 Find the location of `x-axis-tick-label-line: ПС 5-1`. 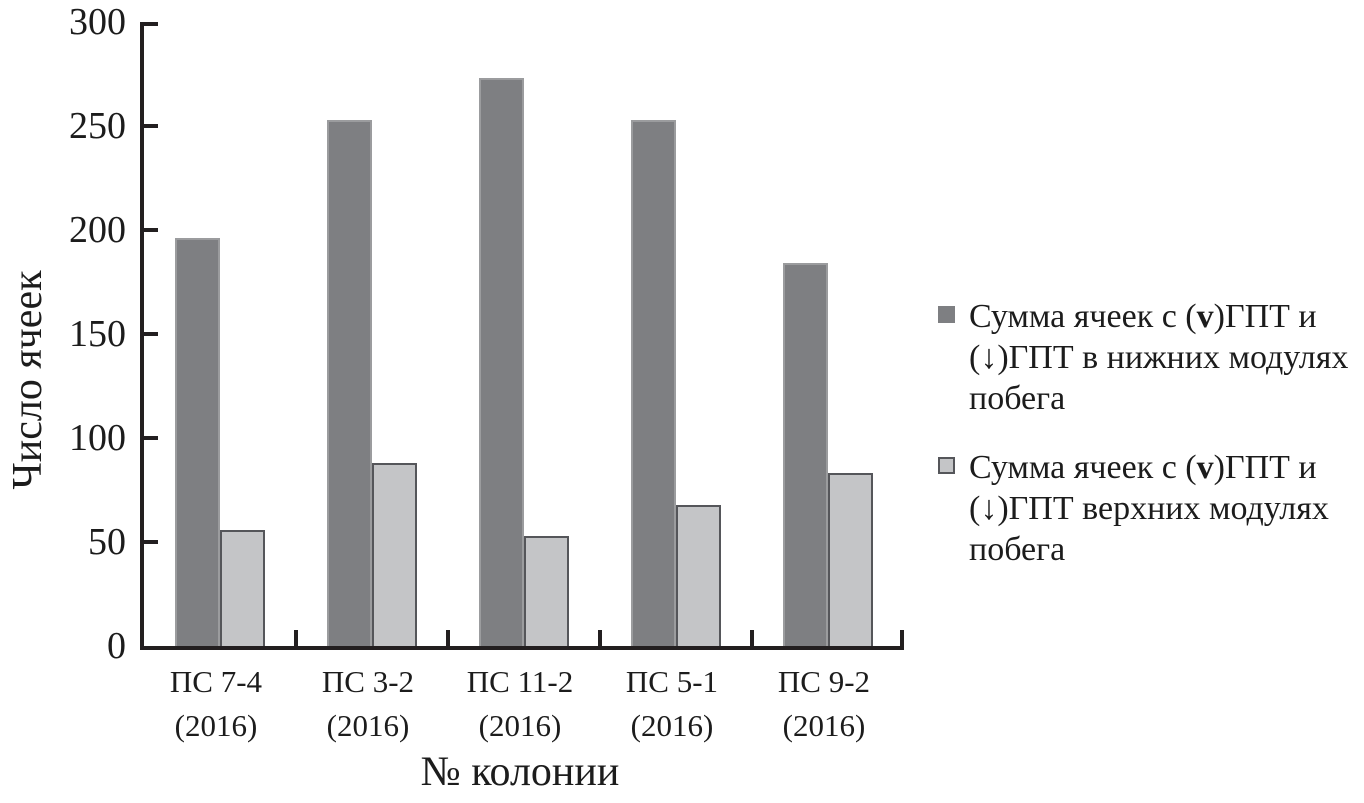

x-axis-tick-label-line: ПС 5-1 is located at coordinates (672, 681).